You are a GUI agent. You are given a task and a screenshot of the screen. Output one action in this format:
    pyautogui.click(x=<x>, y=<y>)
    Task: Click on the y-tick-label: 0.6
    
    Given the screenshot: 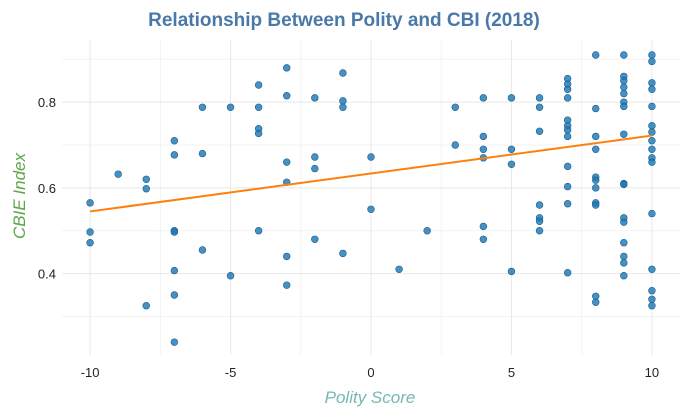 What is the action you would take?
    pyautogui.click(x=47, y=188)
    